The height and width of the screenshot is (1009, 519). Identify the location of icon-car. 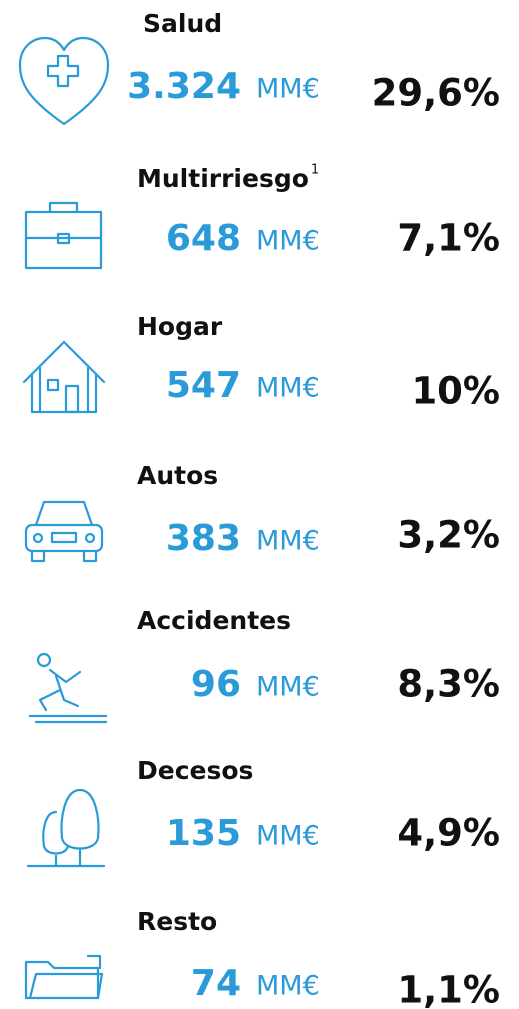
(64, 531).